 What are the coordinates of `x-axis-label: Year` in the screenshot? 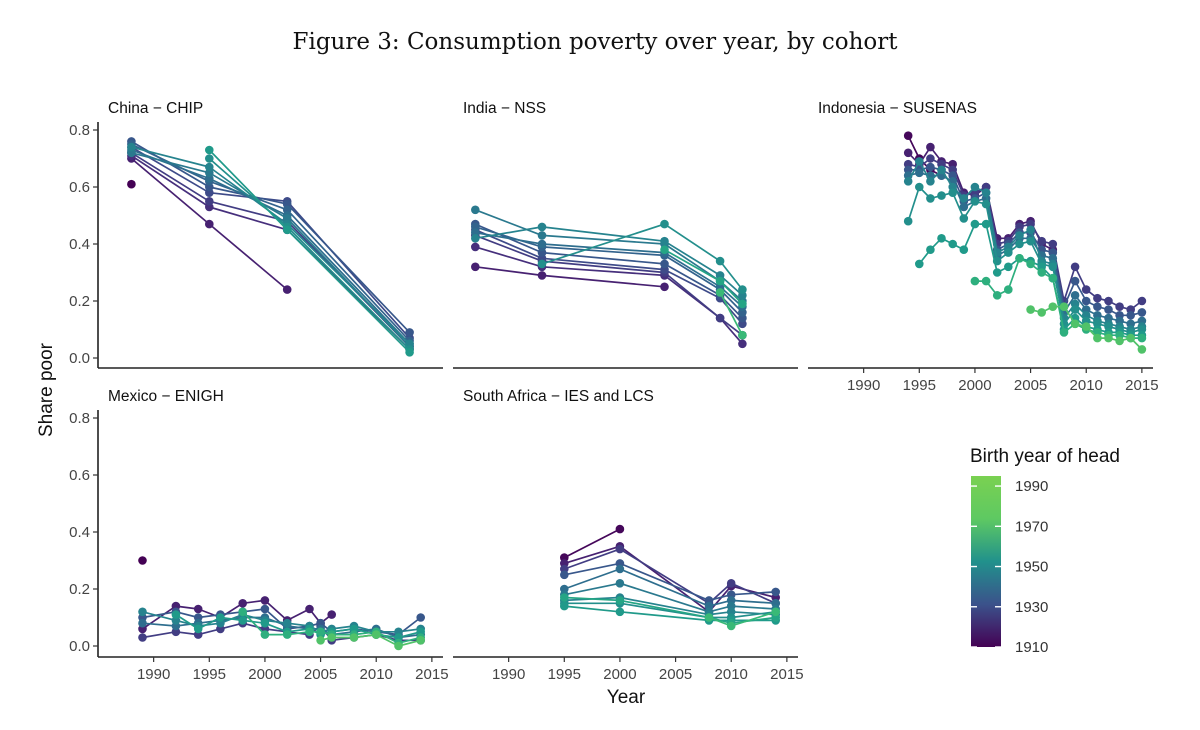 It's located at (626, 697).